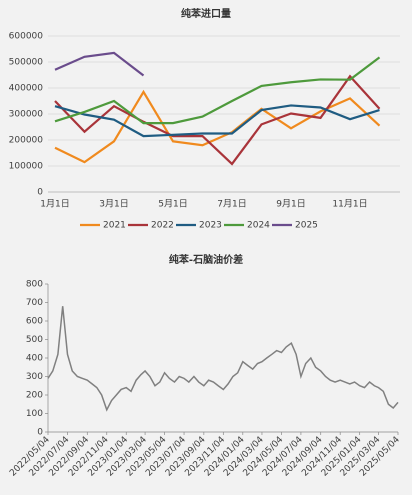 This screenshot has width=412, height=495. What do you see at coordinates (34, 414) in the screenshot?
I see `y-tick-label: 100` at bounding box center [34, 414].